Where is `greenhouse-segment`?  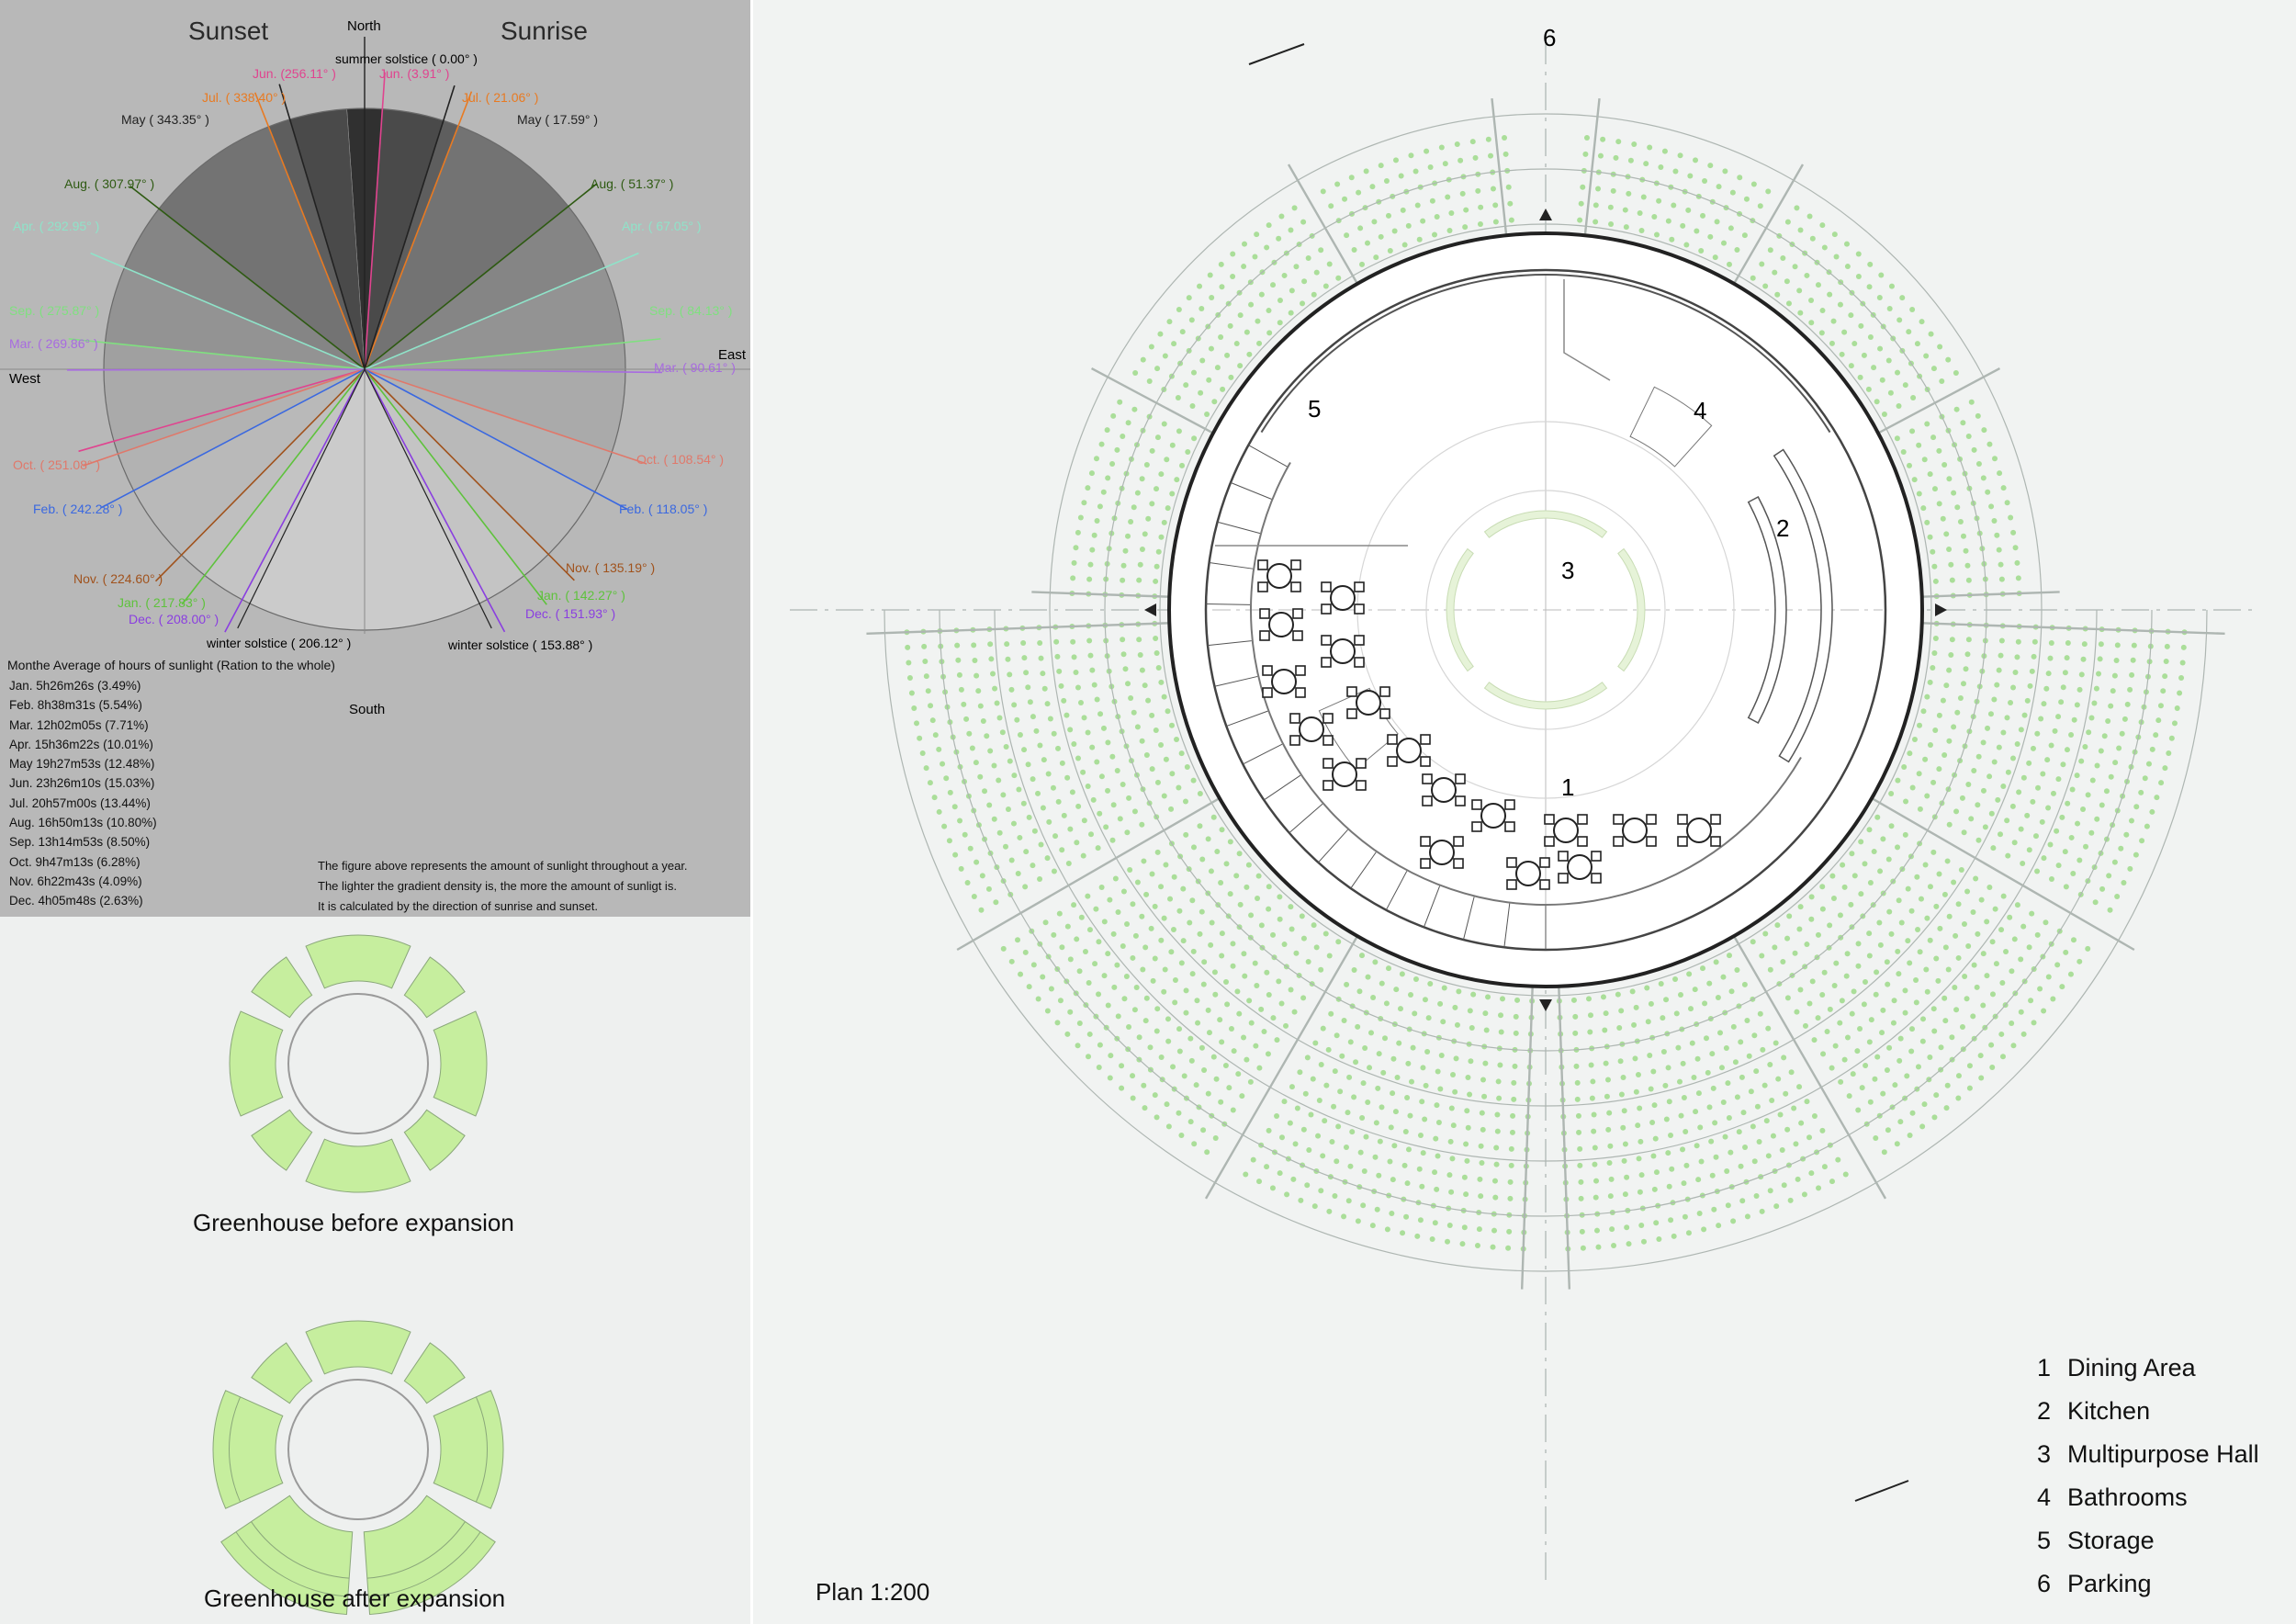
greenhouse-segment is located at coordinates (434, 987).